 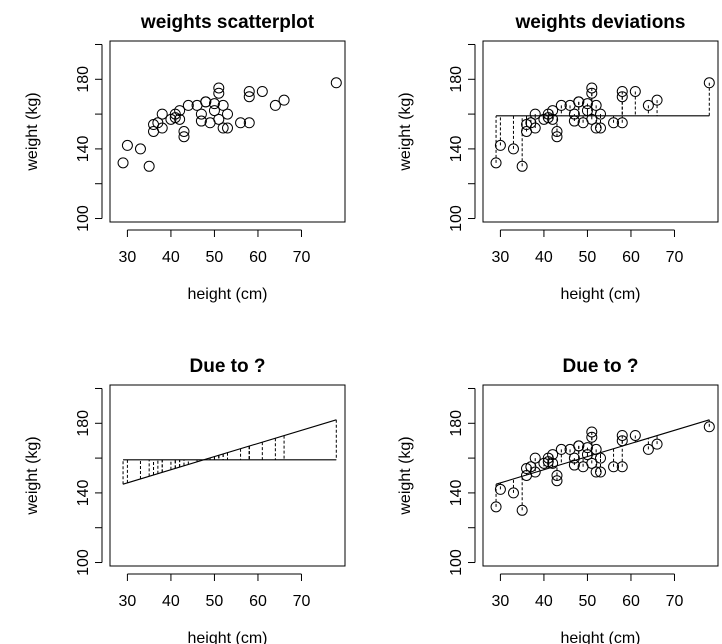 I want to click on chart-title: weights scatterplot, so click(x=227, y=22).